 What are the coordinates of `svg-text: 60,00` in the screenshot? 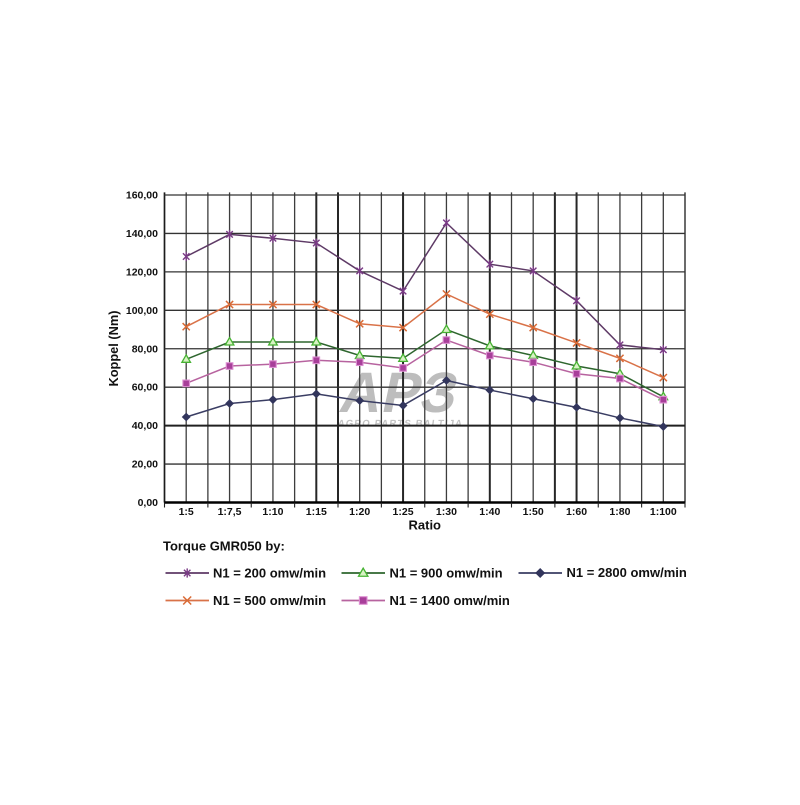 It's located at (145, 388).